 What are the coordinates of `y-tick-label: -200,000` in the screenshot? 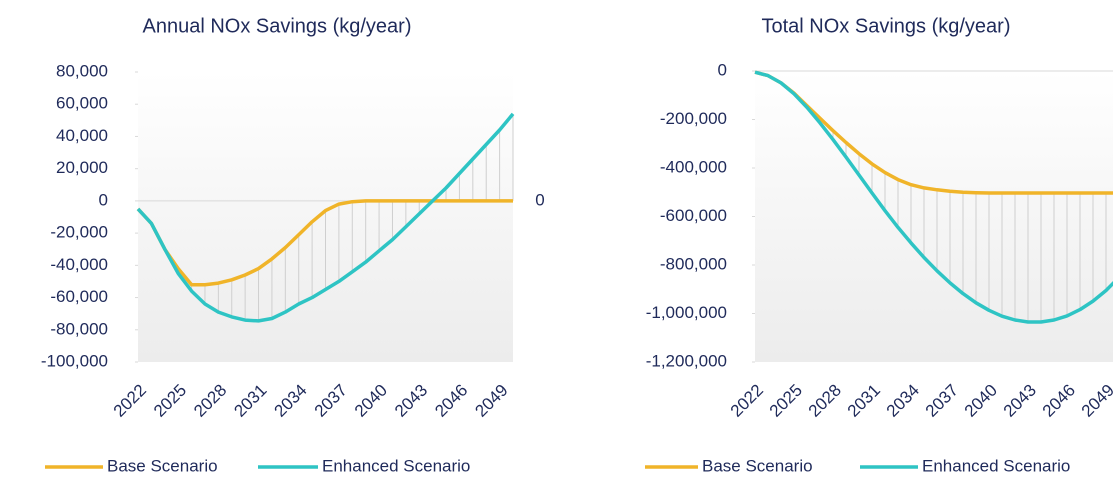 It's located at (693, 118).